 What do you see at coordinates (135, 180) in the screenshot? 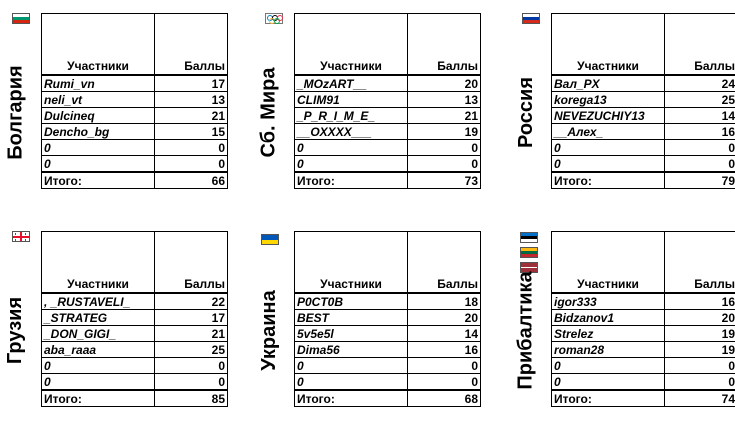
I see `total-row: Итого:66` at bounding box center [135, 180].